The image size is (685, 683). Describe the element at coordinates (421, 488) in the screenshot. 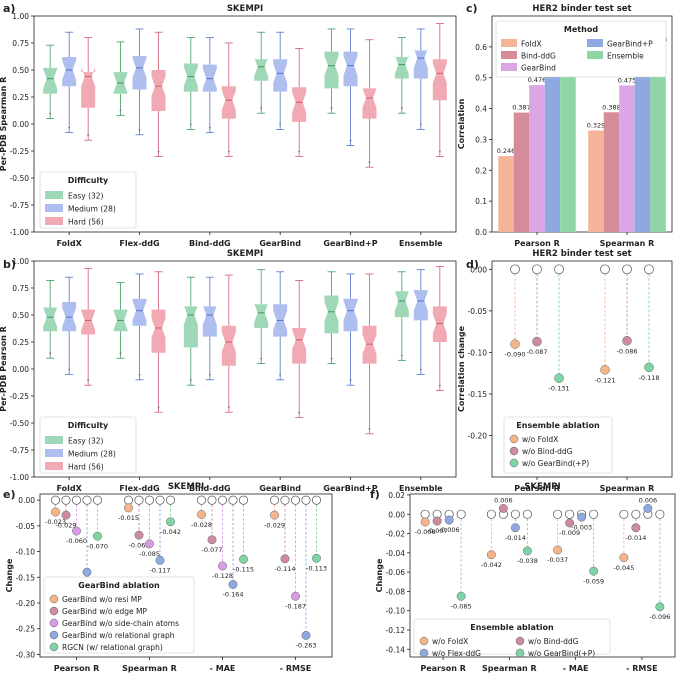

I see `x-tick-label: Ensemble` at that location.